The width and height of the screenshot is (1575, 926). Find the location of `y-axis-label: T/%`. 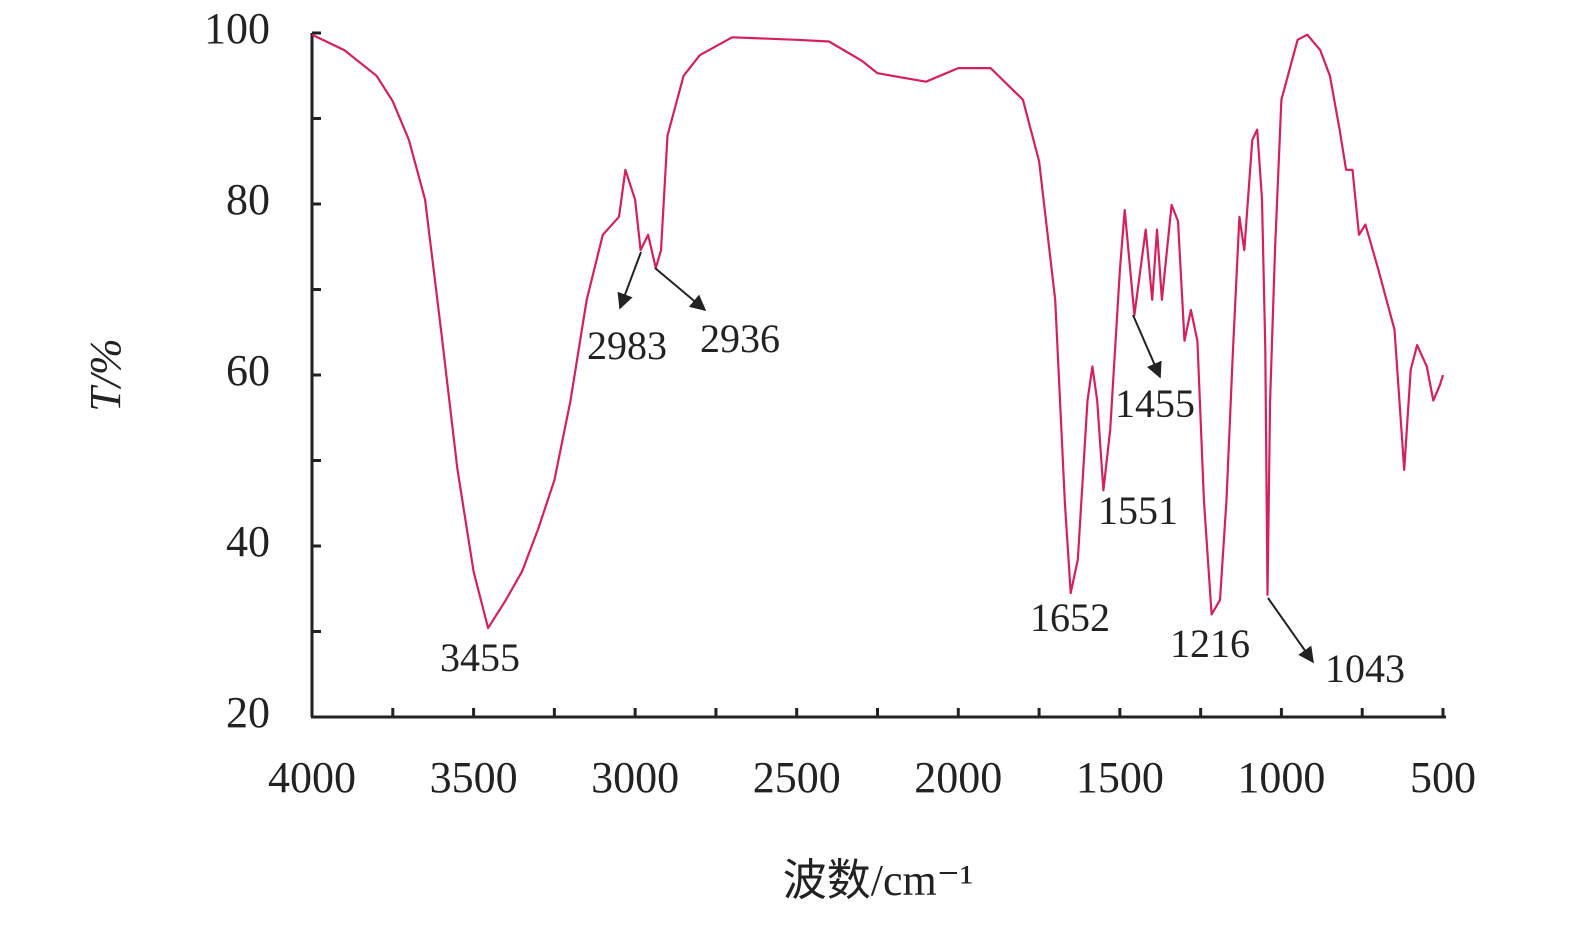

y-axis-label: T/% is located at coordinates (105, 374).